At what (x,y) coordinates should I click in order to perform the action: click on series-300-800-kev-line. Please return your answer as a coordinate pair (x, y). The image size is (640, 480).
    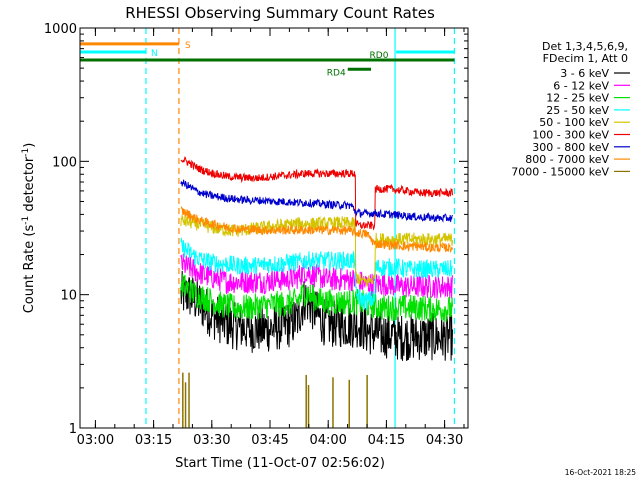
    Looking at the image, I should click on (316, 201).